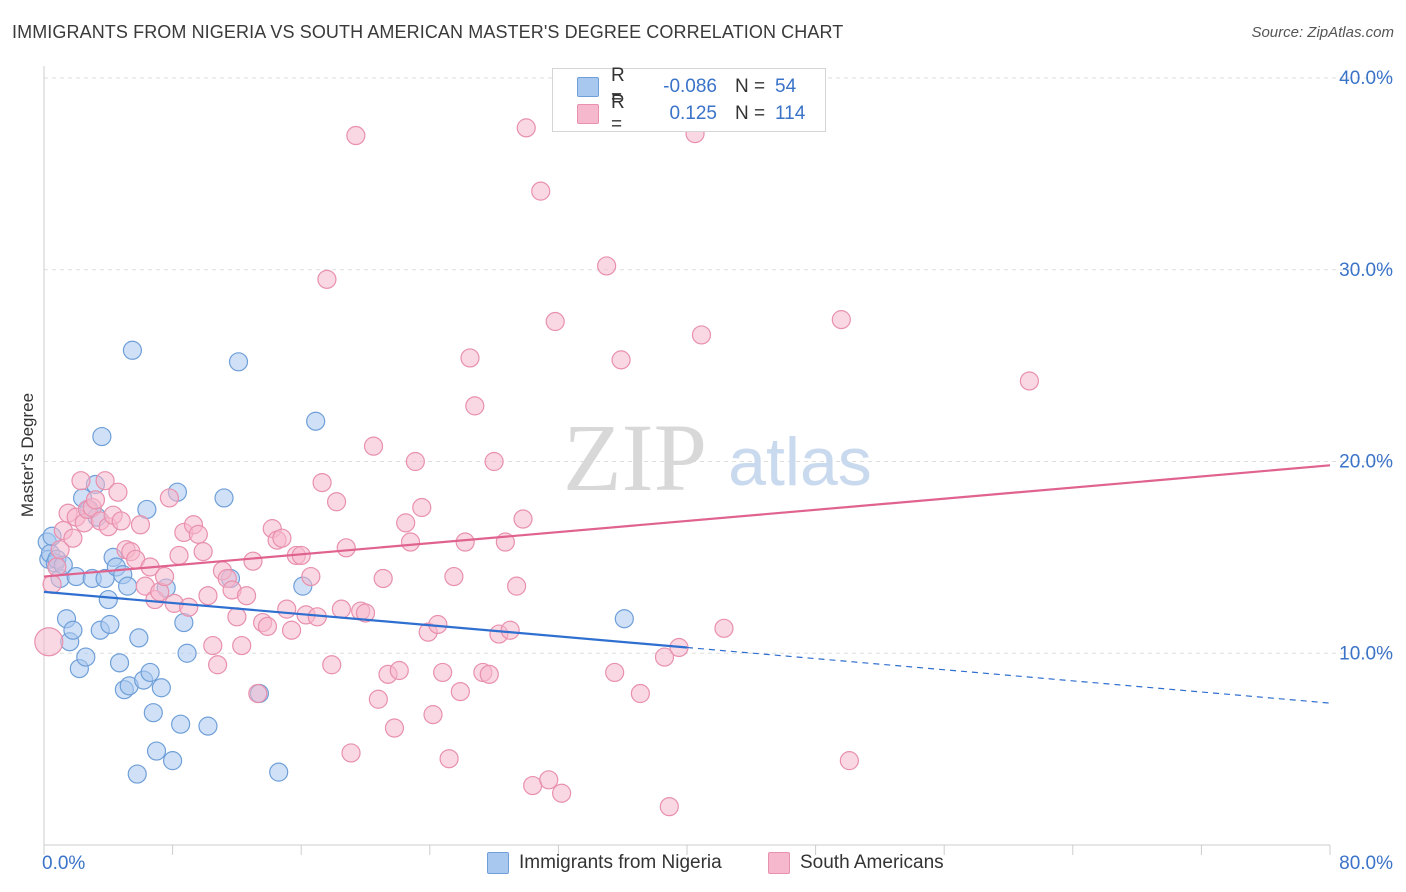  I want to click on trend-line-nigeria-extension, so click(1008, 675).